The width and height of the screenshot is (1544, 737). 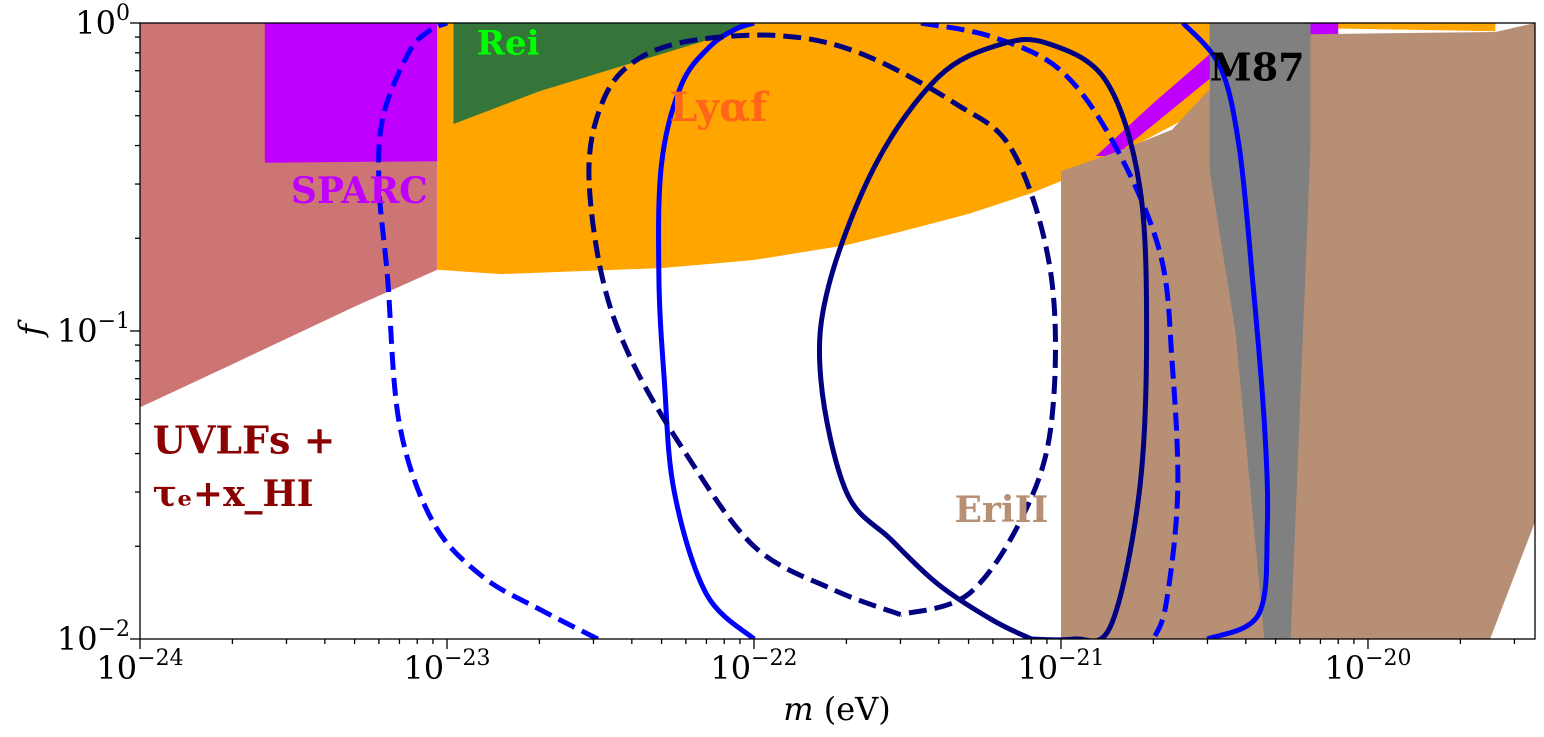 What do you see at coordinates (719, 107) in the screenshot?
I see `label-lyaf: Lyαf` at bounding box center [719, 107].